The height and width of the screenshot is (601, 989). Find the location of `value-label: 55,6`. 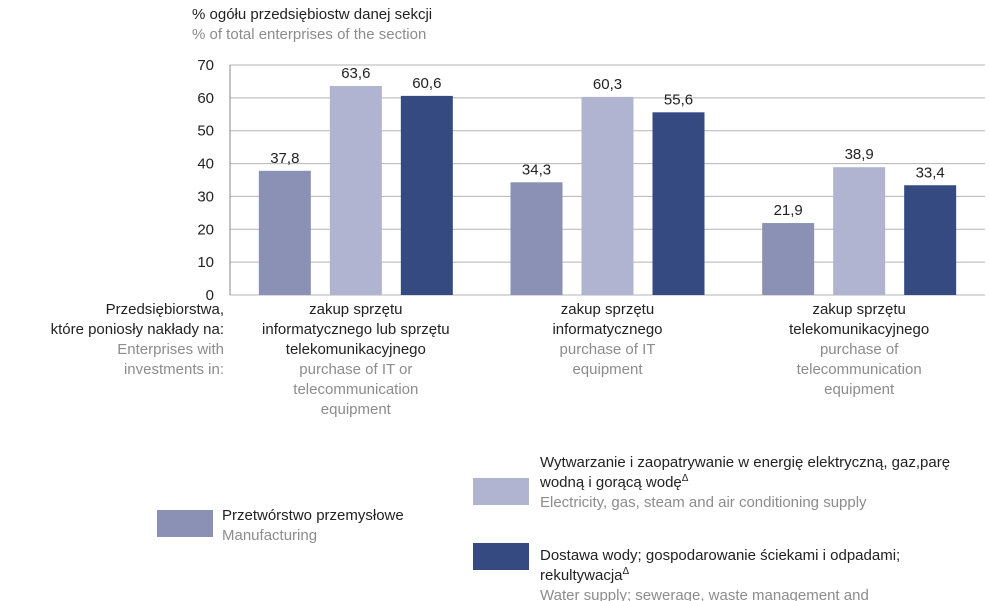

value-label: 55,6 is located at coordinates (678, 99).